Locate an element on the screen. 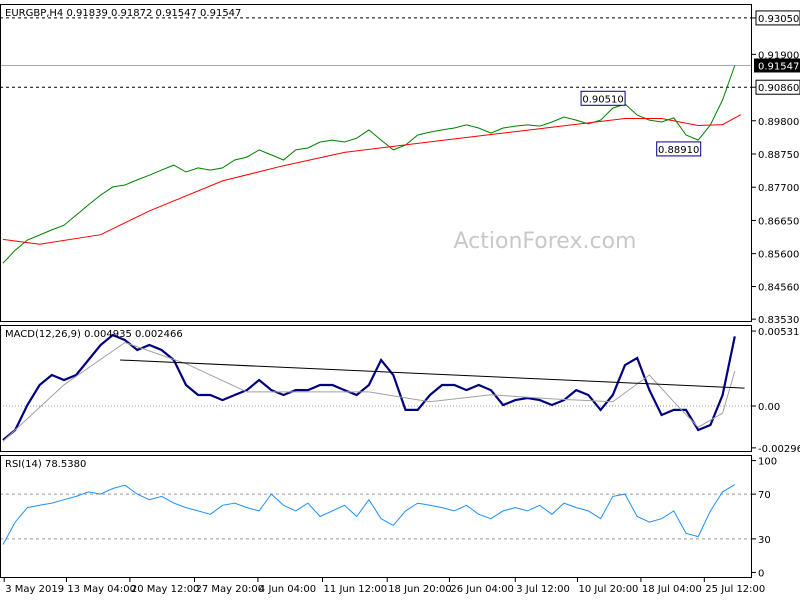 This screenshot has height=600, width=800. x-tick-label: 10 Jul 20:00 is located at coordinates (608, 589).